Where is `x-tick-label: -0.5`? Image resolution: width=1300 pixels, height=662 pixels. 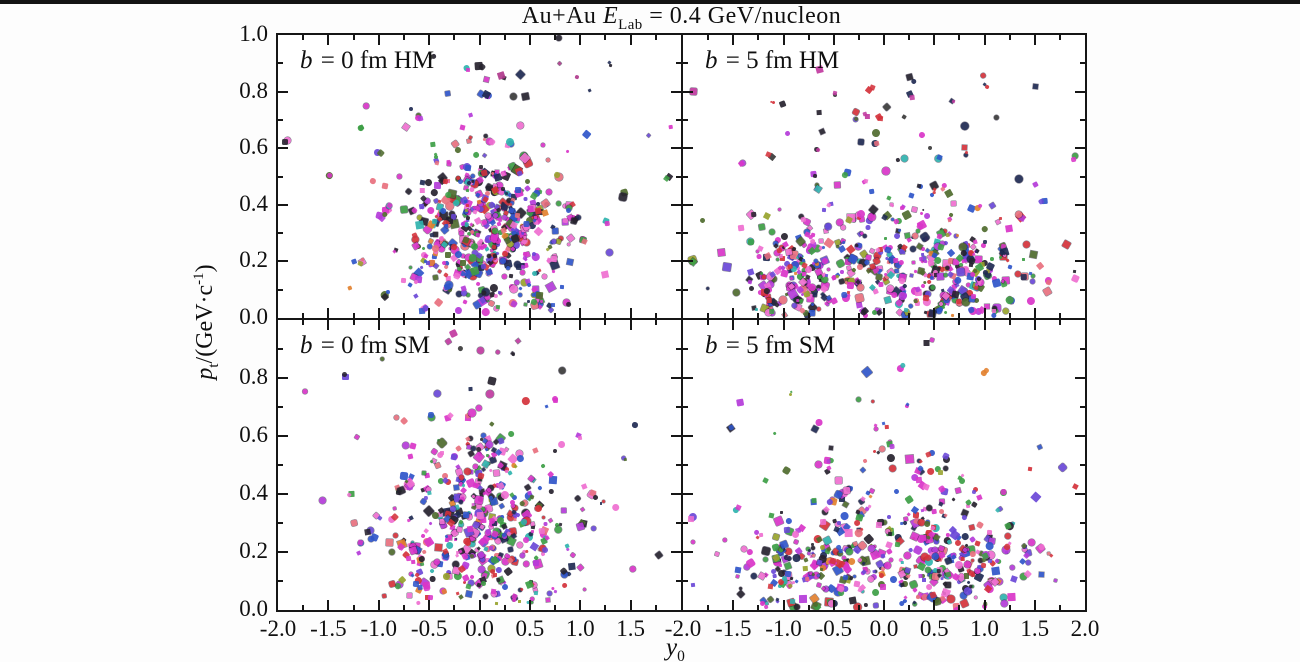
x-tick-label: -0.5 is located at coordinates (429, 628).